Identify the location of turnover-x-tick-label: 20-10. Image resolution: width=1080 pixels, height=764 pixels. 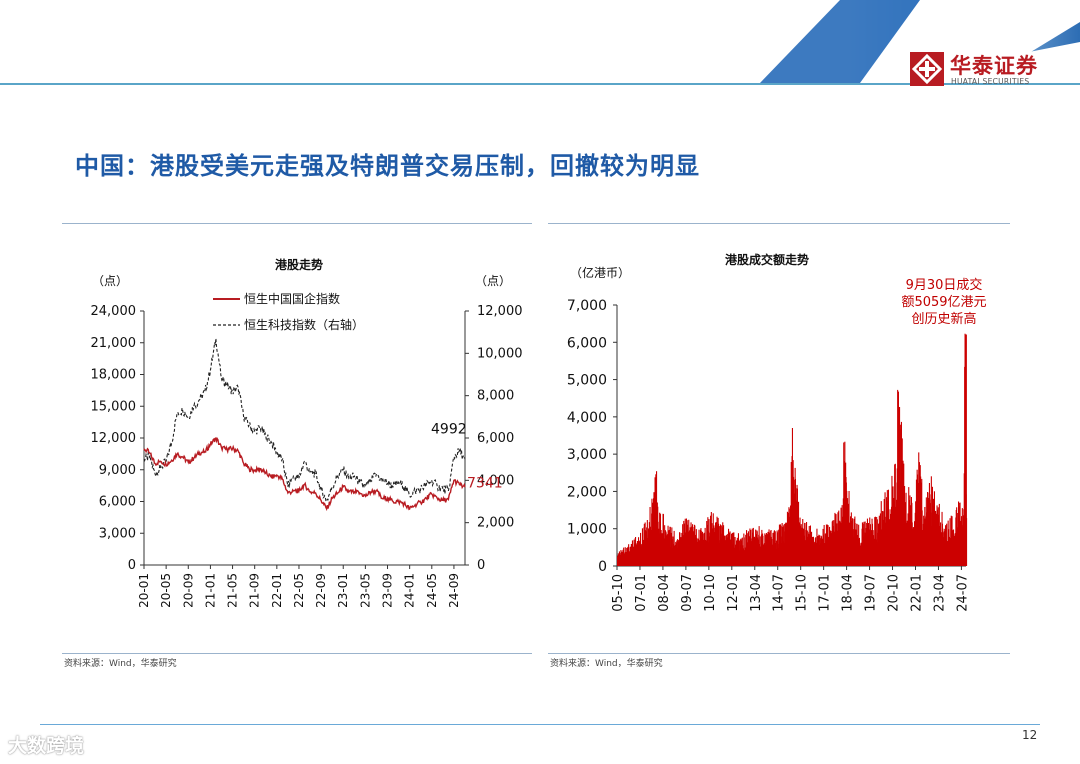
(894, 593).